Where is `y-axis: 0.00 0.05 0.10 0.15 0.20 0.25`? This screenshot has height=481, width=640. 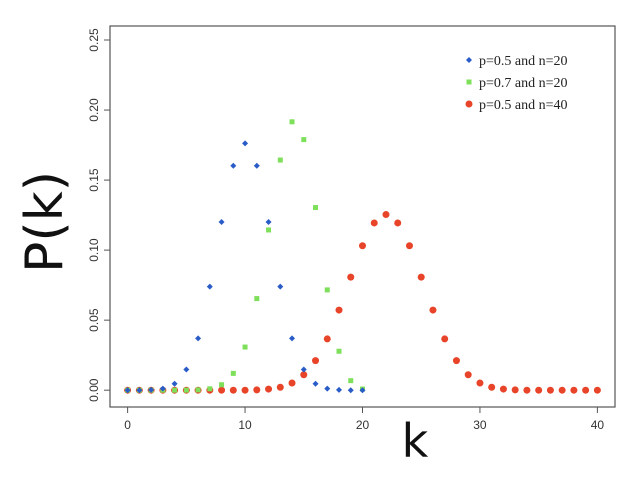 y-axis: 0.00 0.05 0.10 0.15 0.20 0.25 is located at coordinates (98, 215).